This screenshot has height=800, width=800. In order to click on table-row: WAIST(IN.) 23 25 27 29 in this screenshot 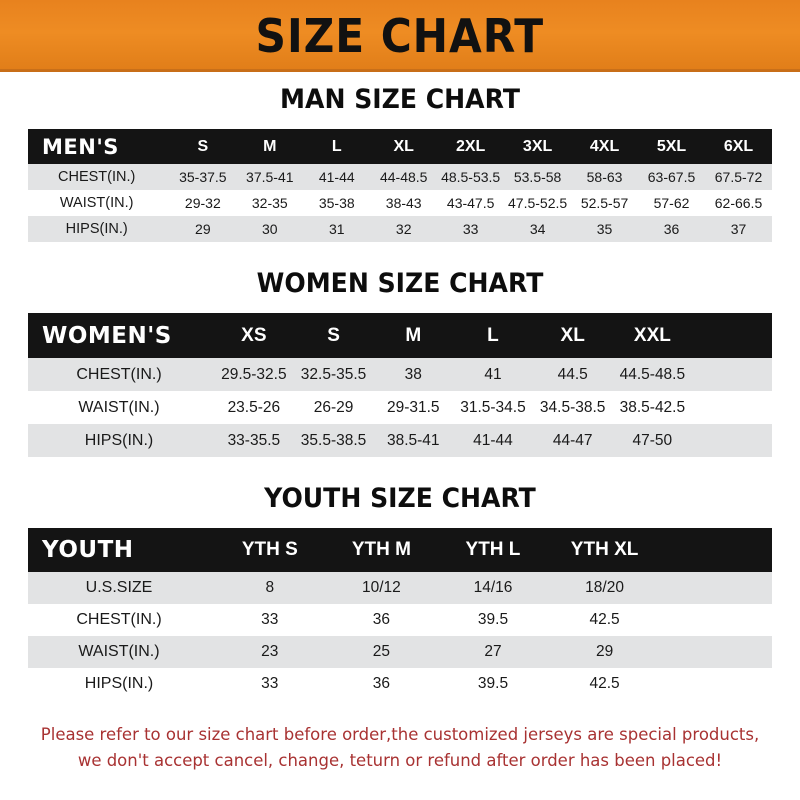, I will do `click(400, 652)`.